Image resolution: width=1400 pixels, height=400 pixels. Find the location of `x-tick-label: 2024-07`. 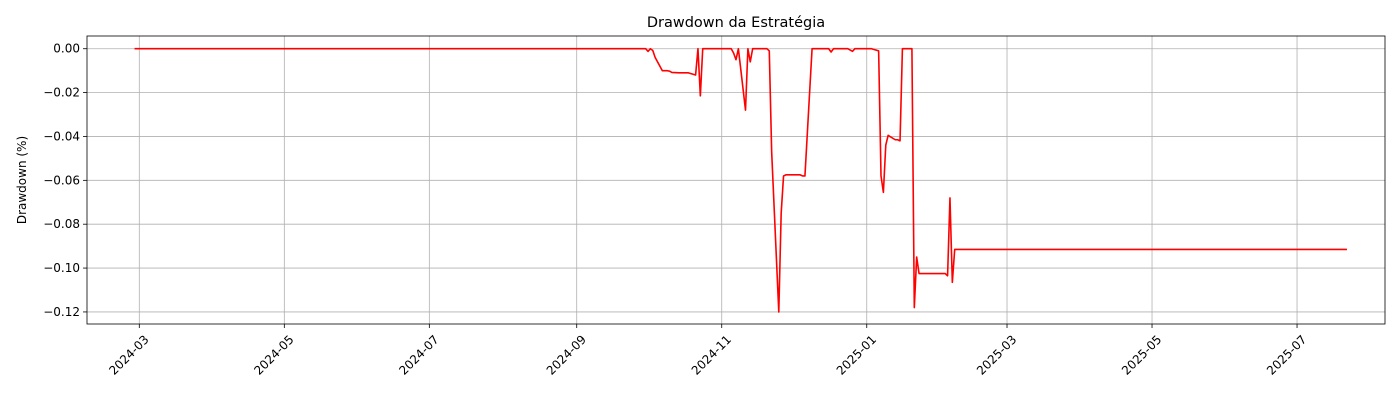

x-tick-label: 2024-07 is located at coordinates (418, 354).